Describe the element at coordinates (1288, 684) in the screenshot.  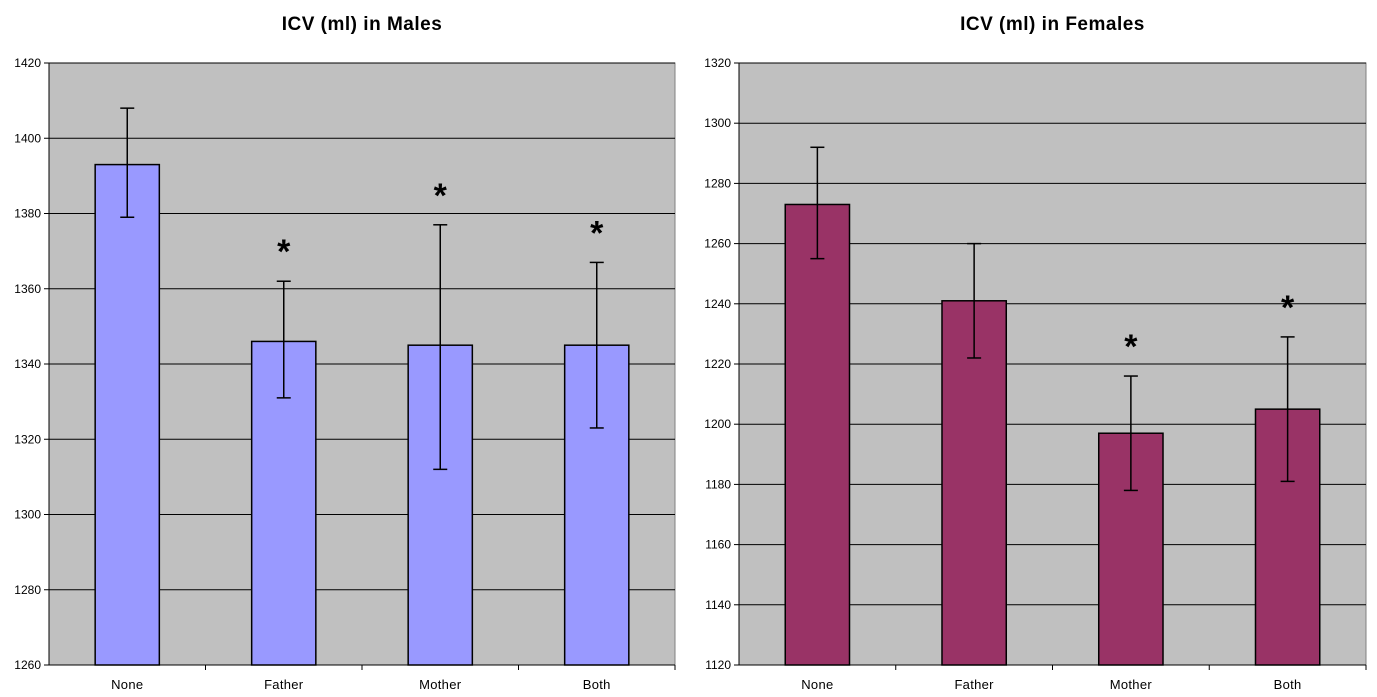
I see `chart1-category-label: Both` at that location.